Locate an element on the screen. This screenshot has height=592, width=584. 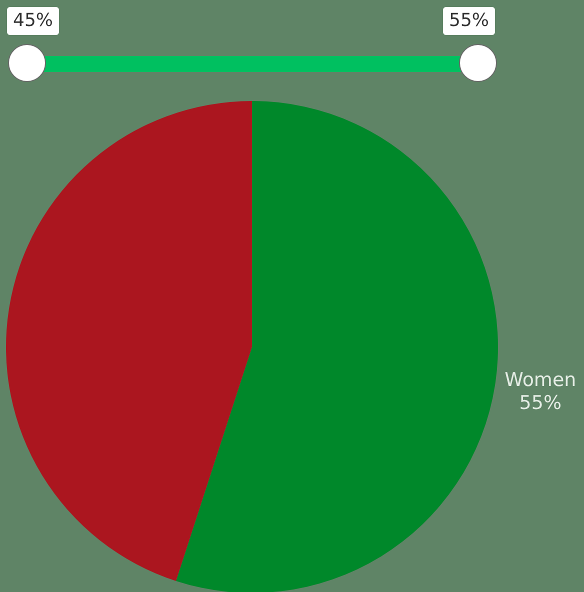
text: 45% is located at coordinates (33, 21).